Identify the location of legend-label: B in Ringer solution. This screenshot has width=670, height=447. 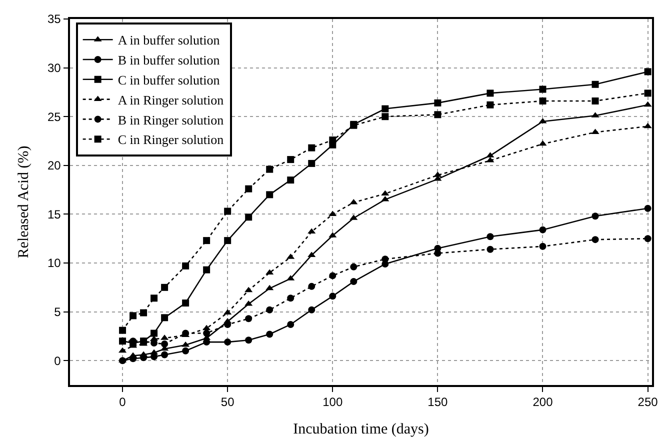
(171, 120).